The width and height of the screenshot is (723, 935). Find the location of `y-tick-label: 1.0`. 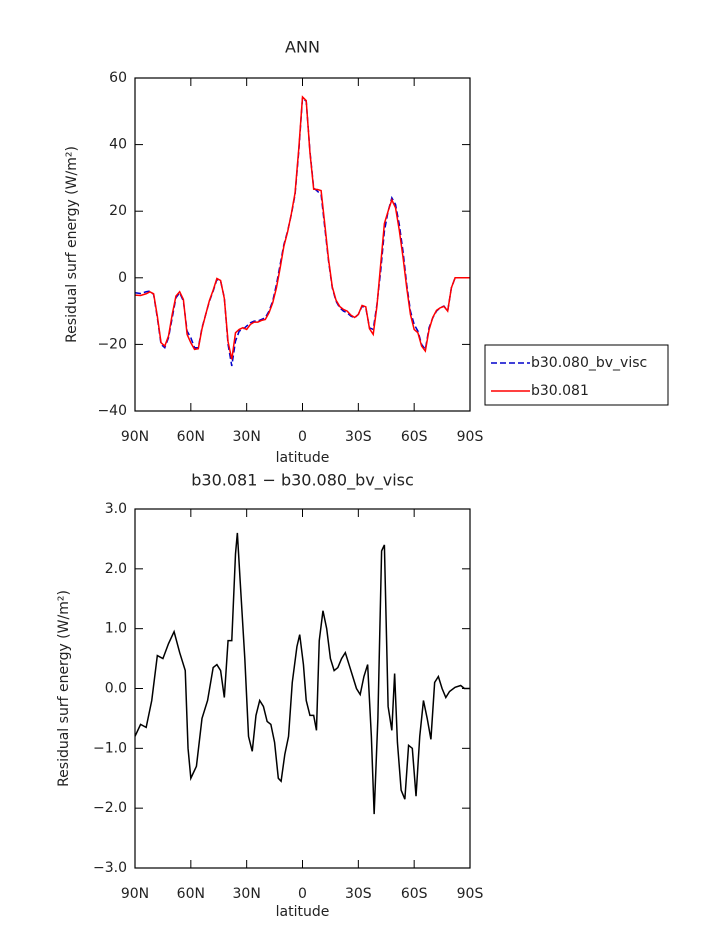

y-tick-label: 1.0 is located at coordinates (116, 629).